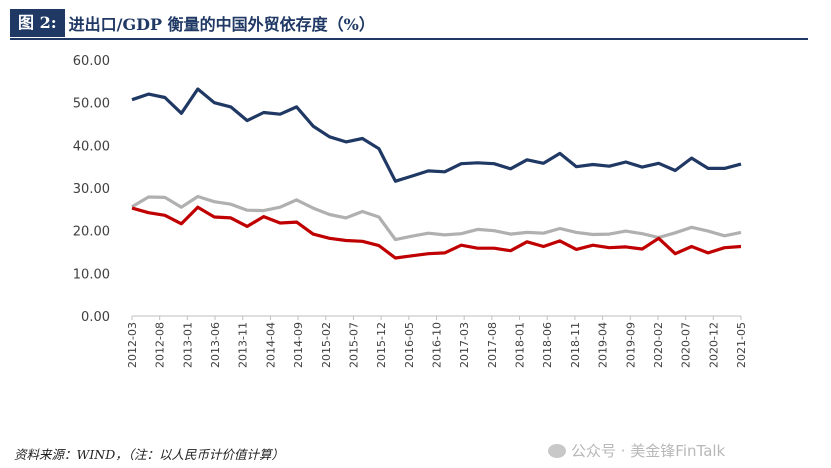 This screenshot has height=468, width=831. I want to click on y-axis: 0.00 10.00 20.00 30.00 40.00 50.00 60.00, so click(91, 189).